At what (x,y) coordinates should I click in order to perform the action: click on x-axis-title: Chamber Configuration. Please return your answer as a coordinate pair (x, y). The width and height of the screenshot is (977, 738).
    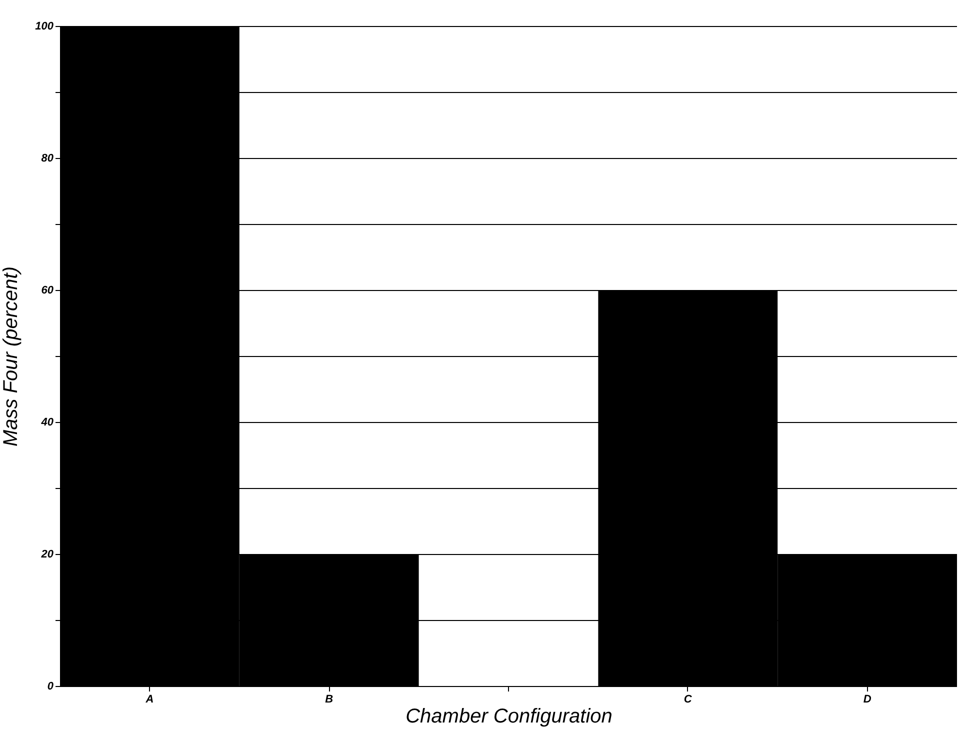
    Looking at the image, I should click on (509, 717).